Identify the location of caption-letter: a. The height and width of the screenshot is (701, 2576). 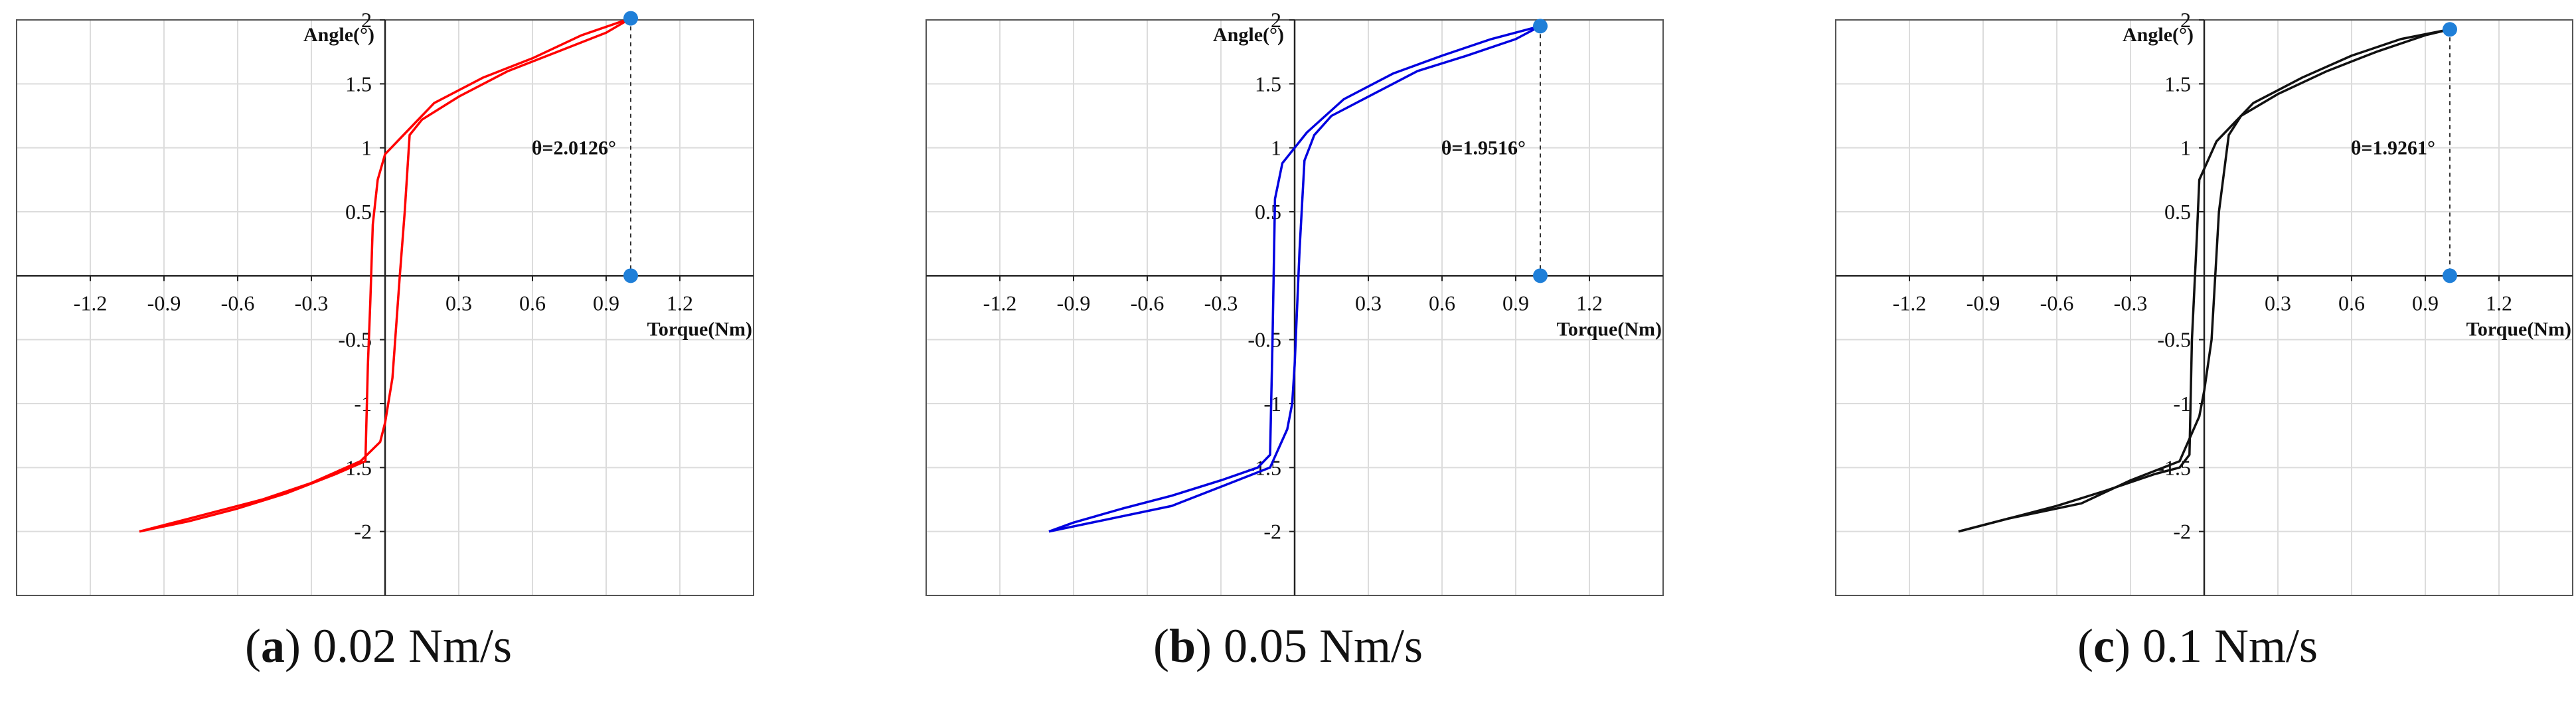
(272, 645).